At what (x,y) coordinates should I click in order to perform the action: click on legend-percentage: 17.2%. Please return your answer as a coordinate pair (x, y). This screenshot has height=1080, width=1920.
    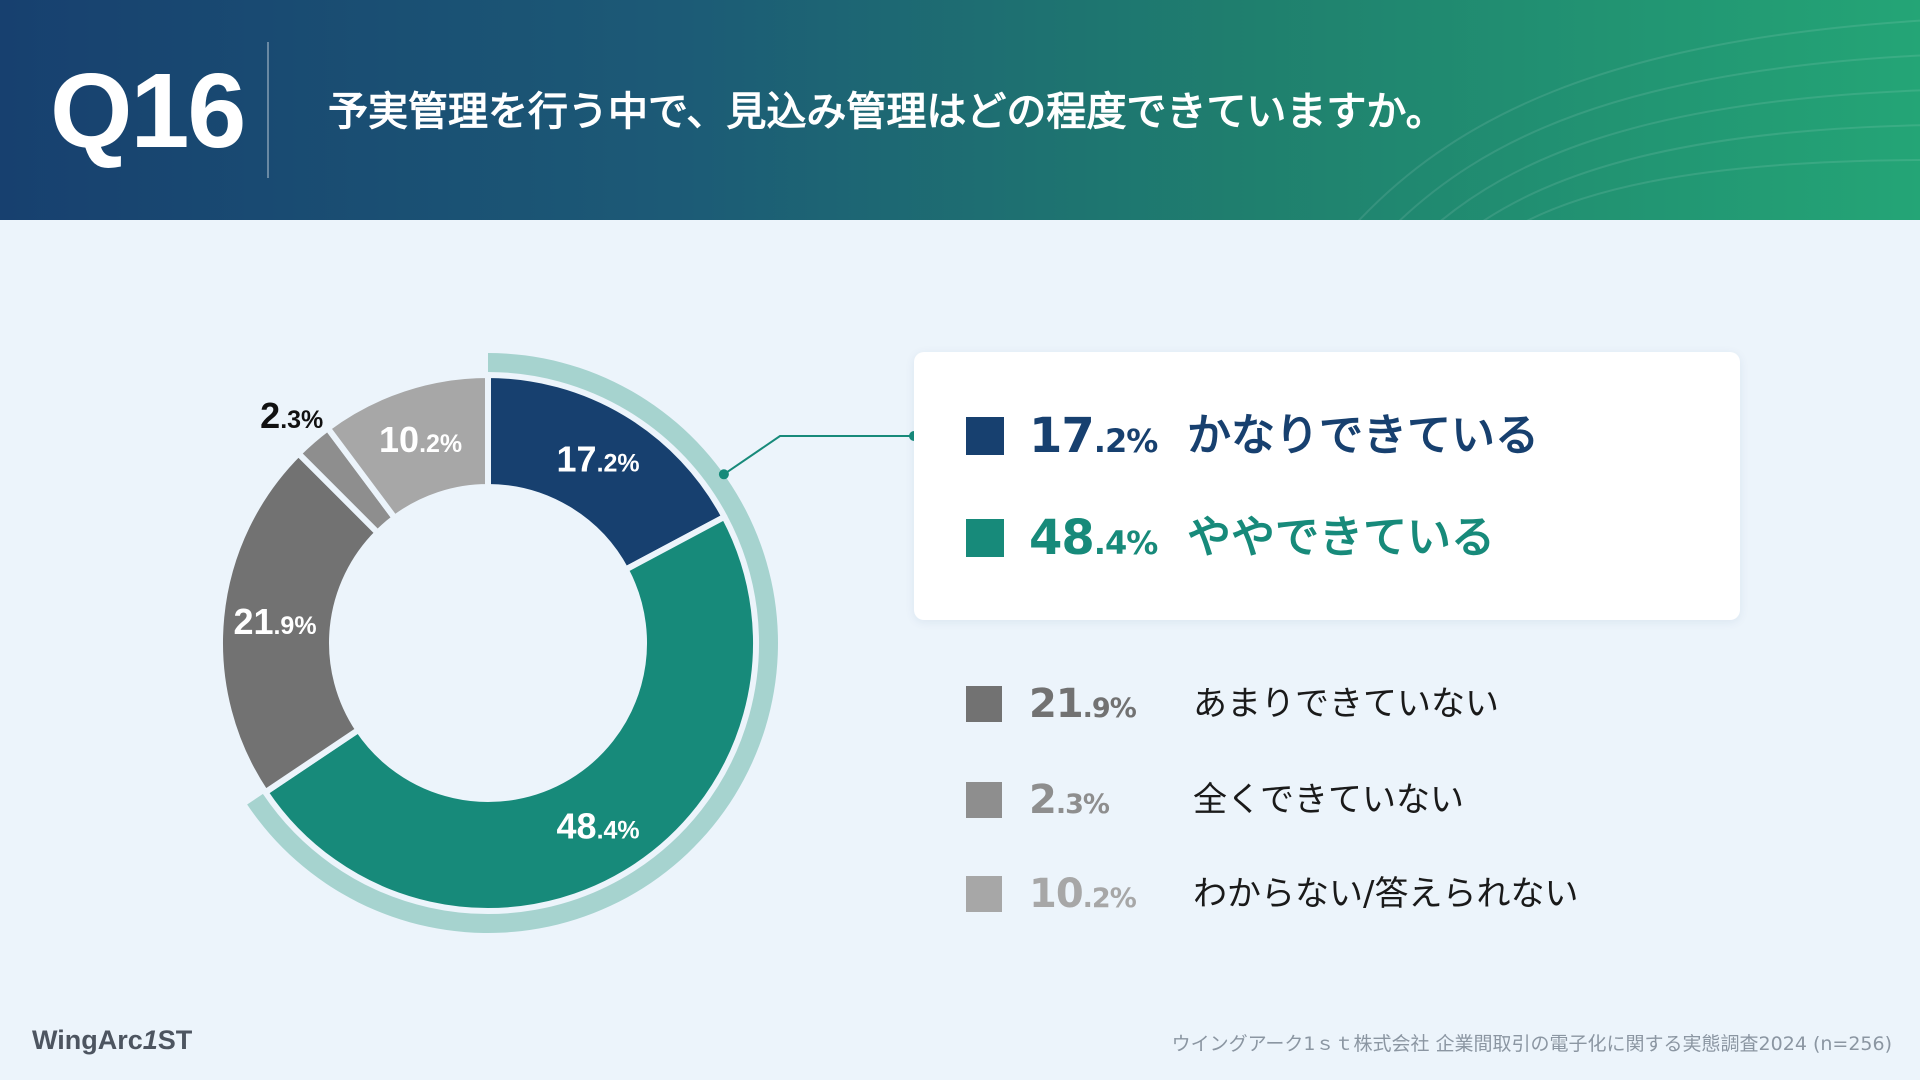
    Looking at the image, I should click on (1093, 436).